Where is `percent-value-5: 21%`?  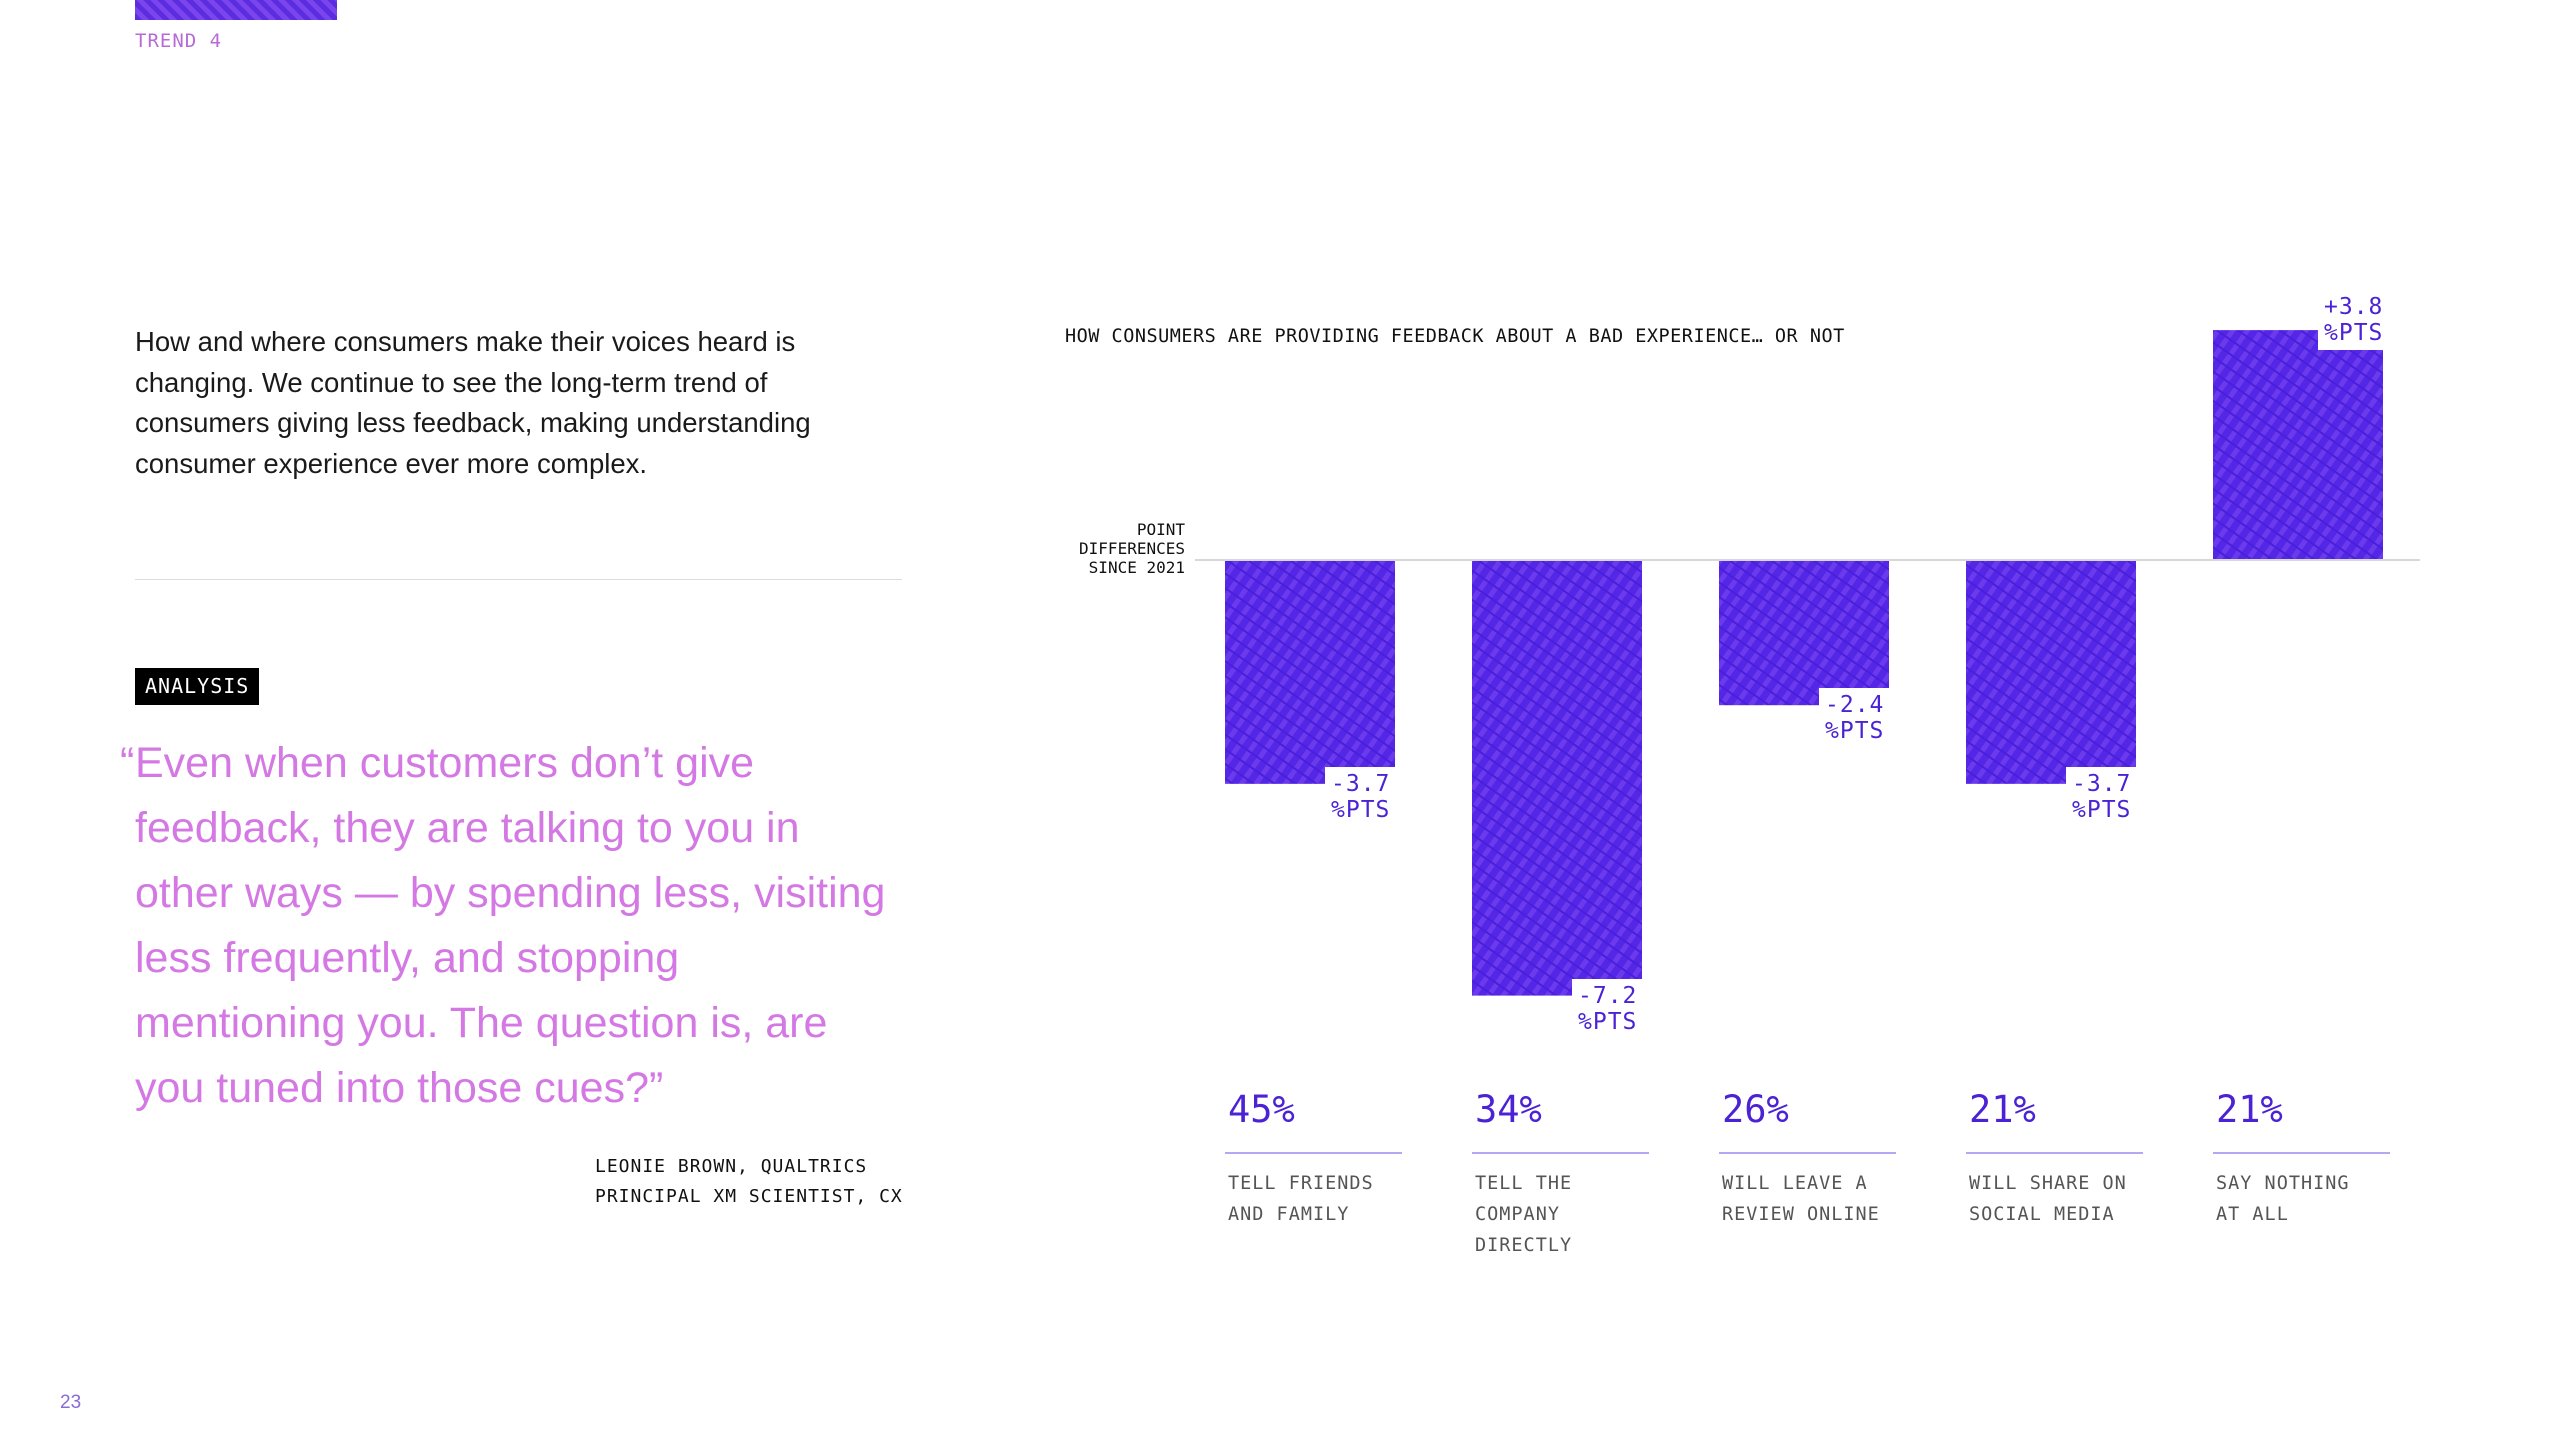 percent-value-5: 21% is located at coordinates (2249, 1109).